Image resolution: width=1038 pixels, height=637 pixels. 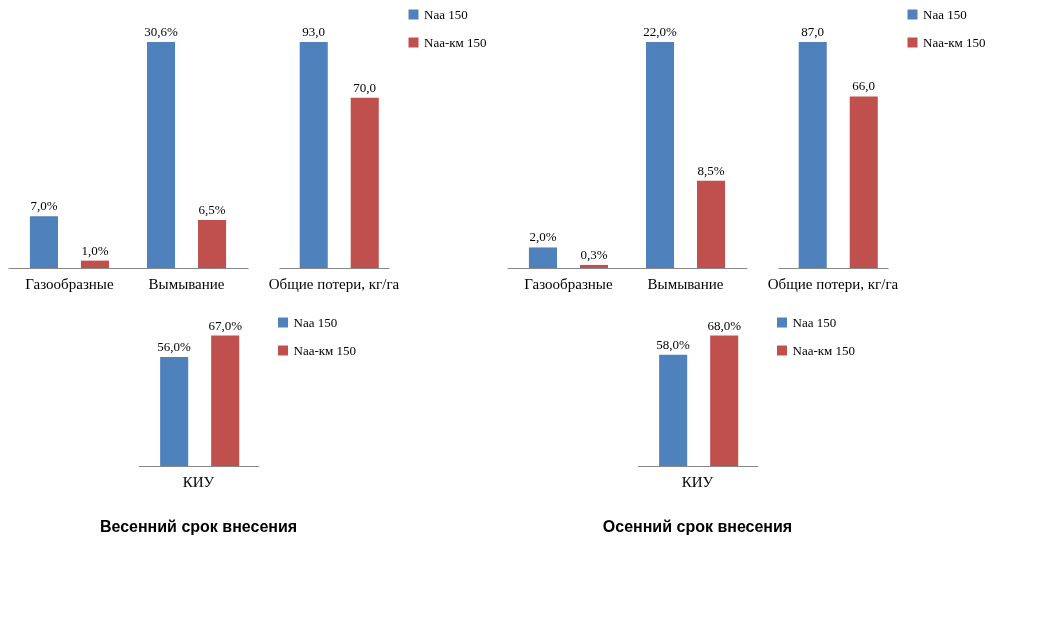 What do you see at coordinates (864, 86) in the screenshot?
I see `data-label: 66,0` at bounding box center [864, 86].